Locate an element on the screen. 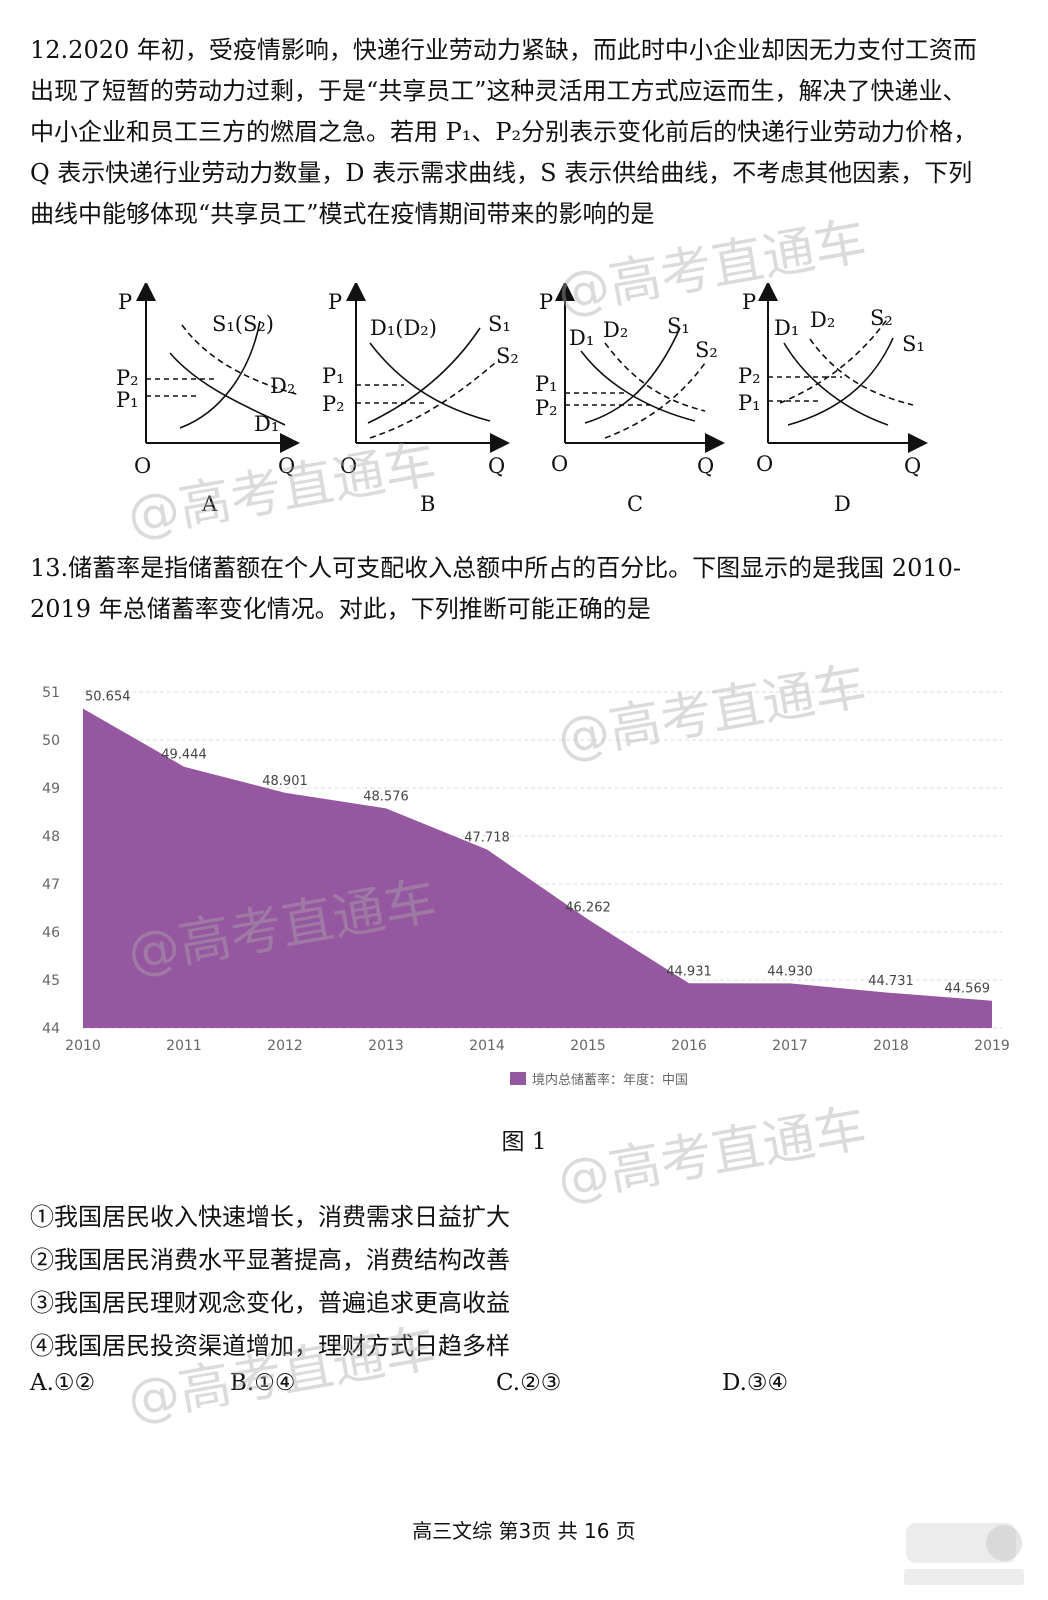 This screenshot has width=1048, height=1600. x-tick-label: 2012 is located at coordinates (285, 1046).